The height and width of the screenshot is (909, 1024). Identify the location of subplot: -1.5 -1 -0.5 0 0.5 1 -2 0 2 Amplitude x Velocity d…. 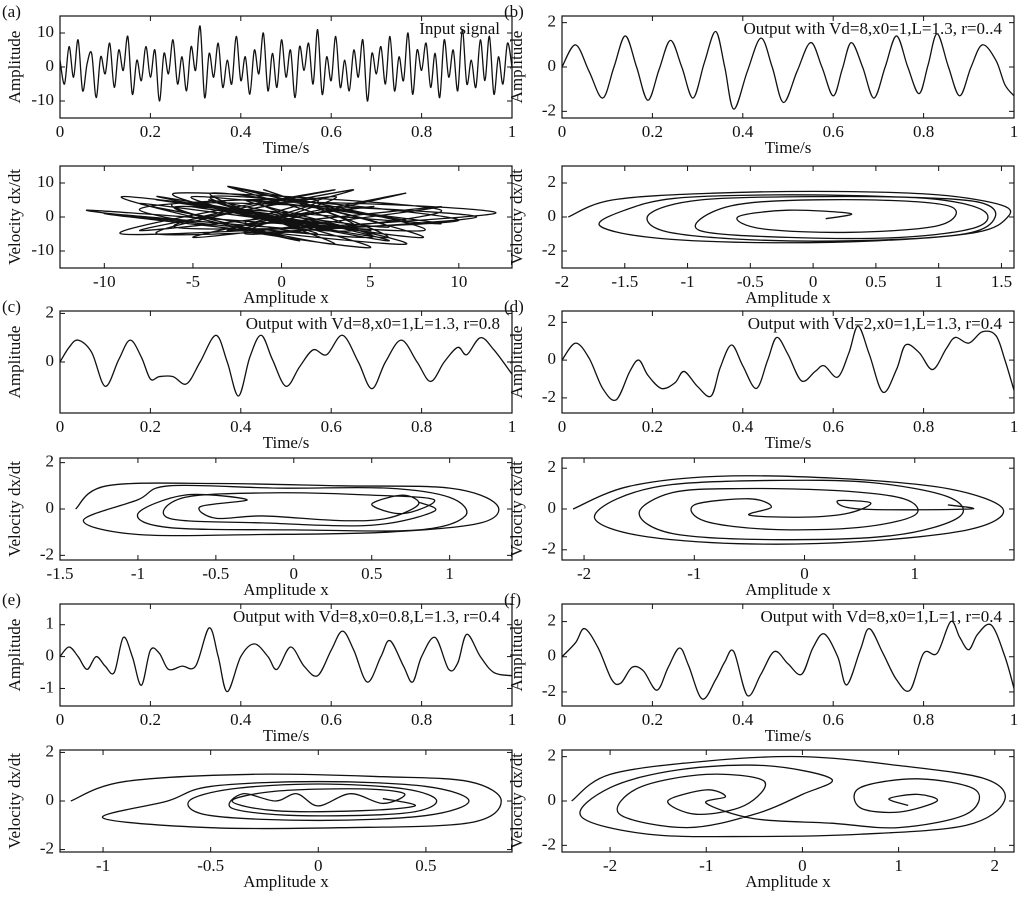
(259, 525).